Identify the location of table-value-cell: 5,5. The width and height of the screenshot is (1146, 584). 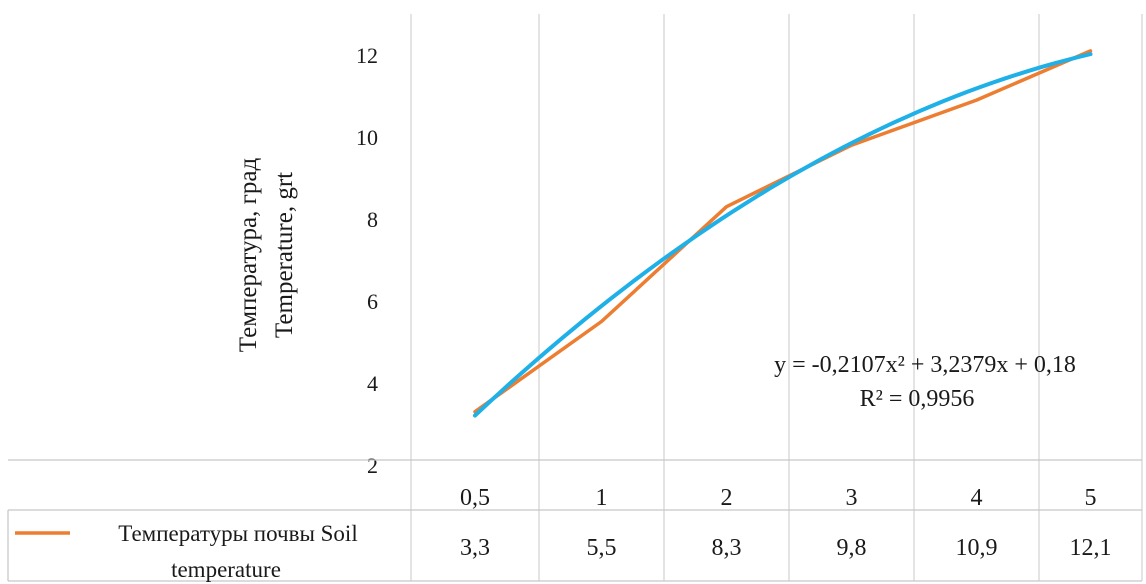
(602, 548).